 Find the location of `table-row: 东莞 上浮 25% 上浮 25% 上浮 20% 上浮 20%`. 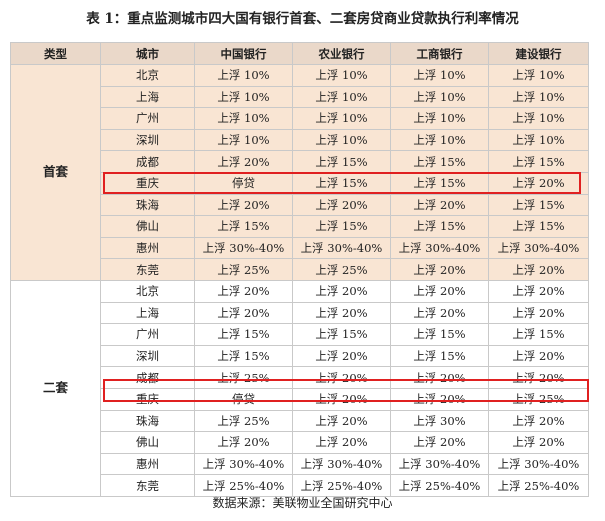

table-row: 东莞 上浮 25% 上浮 25% 上浮 20% 上浮 20% is located at coordinates (300, 269).